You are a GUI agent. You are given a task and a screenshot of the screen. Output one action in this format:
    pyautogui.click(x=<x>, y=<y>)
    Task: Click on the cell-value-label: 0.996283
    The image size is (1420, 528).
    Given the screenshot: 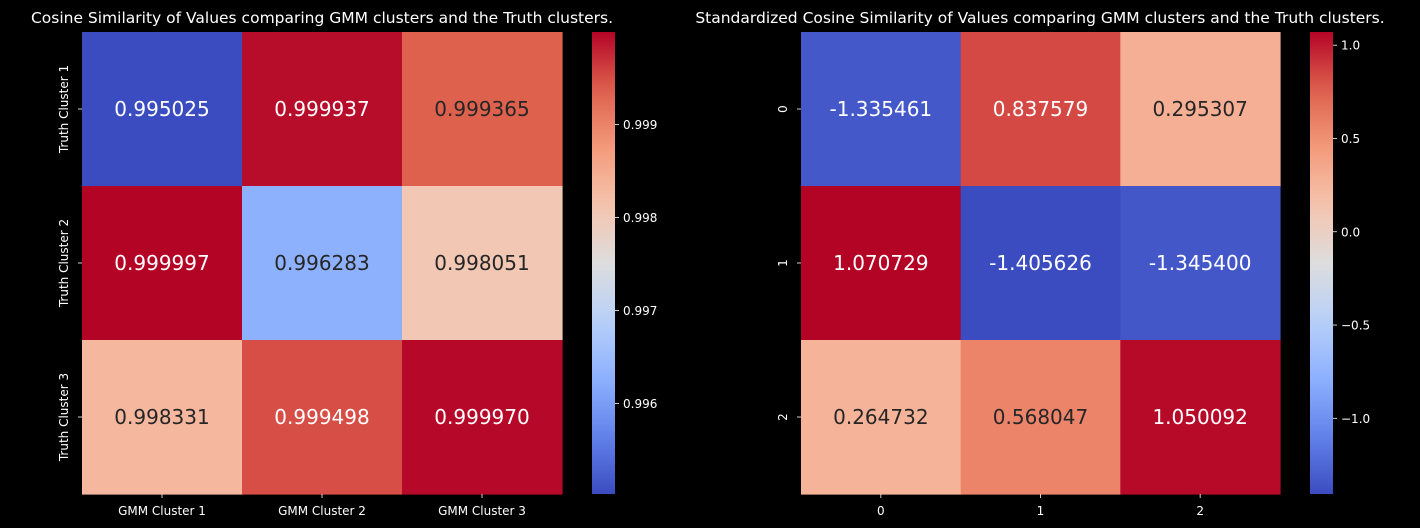 What is the action you would take?
    pyautogui.click(x=321, y=263)
    